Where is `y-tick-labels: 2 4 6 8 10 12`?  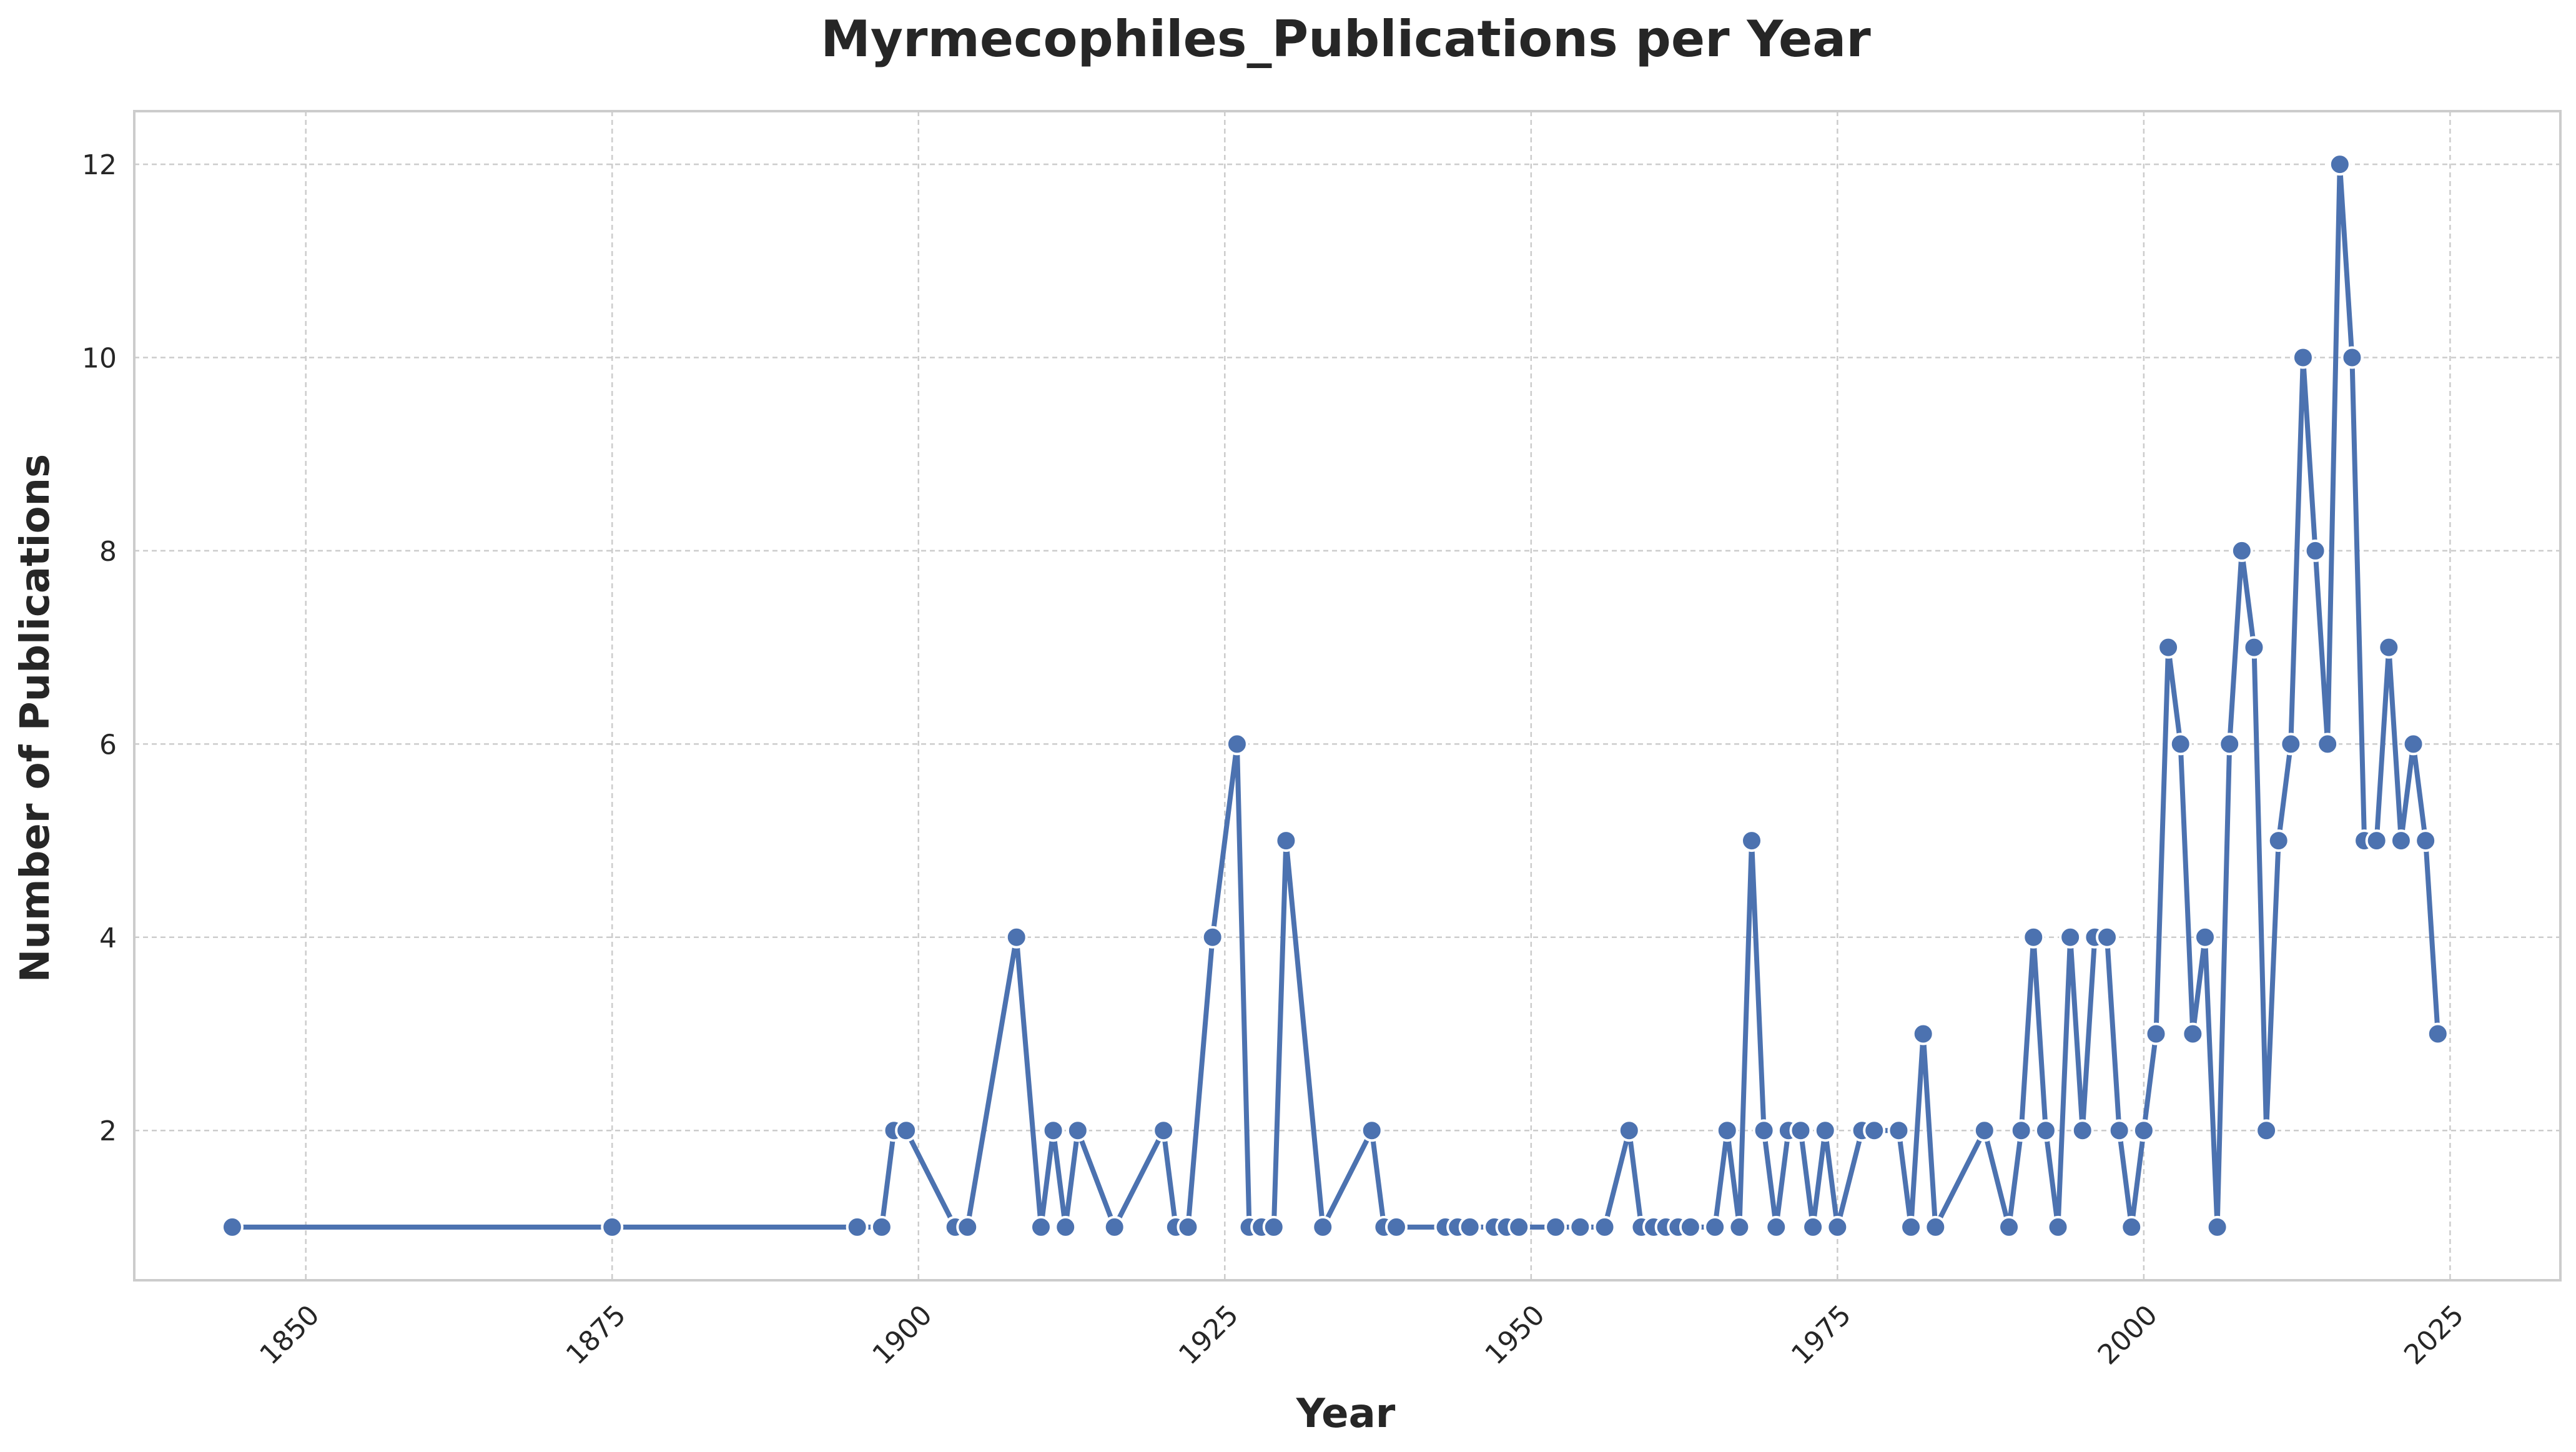 y-tick-labels: 2 4 6 8 10 12 is located at coordinates (99, 648).